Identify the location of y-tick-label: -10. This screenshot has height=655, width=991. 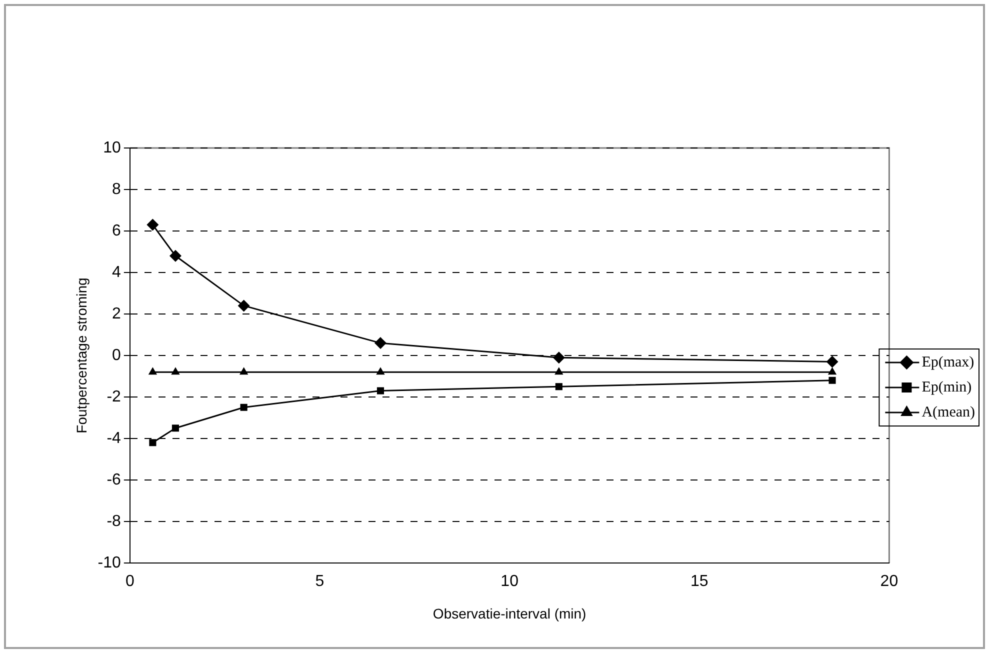
(110, 563).